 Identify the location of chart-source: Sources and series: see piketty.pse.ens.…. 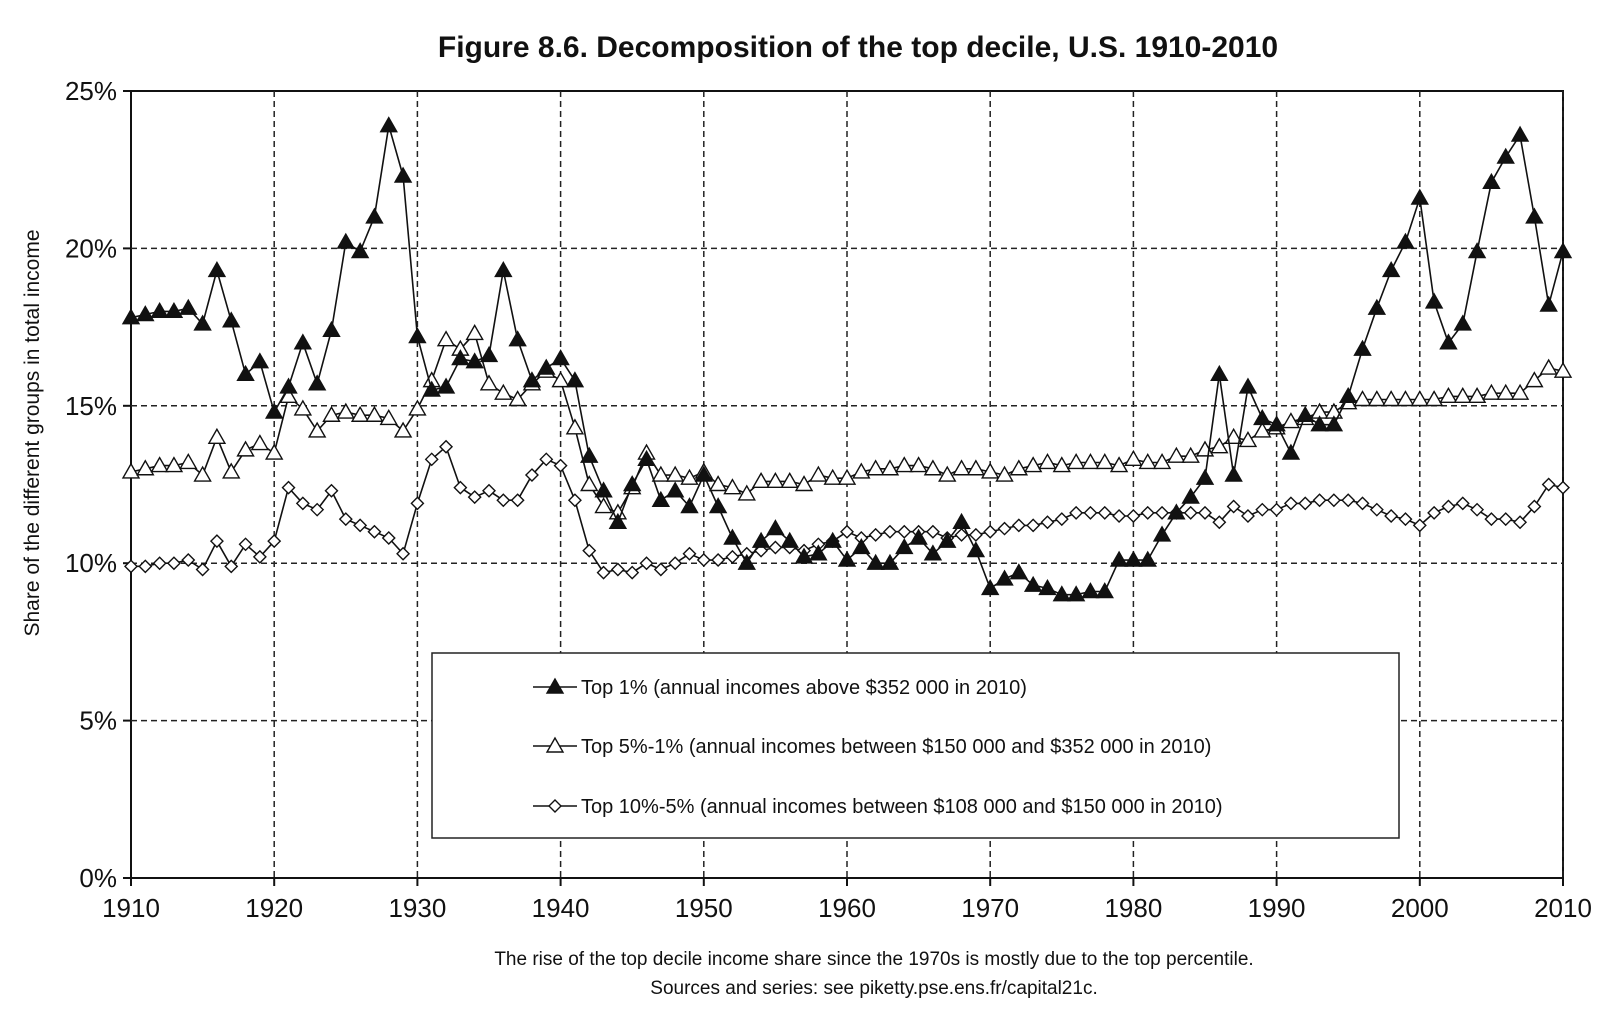
(873, 988).